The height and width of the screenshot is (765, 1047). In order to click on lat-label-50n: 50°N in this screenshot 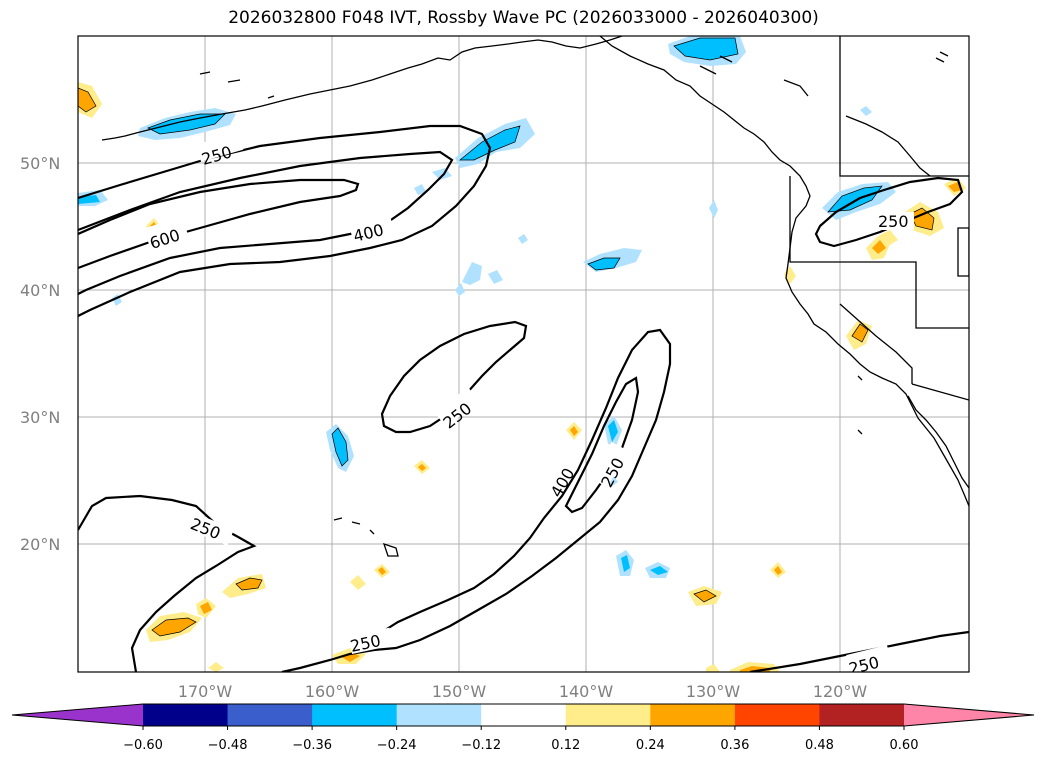, I will do `click(40, 163)`.